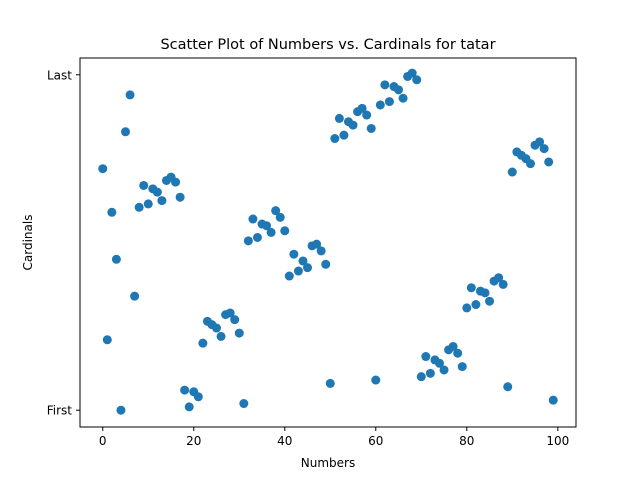 This screenshot has height=480, width=640. I want to click on x-tick-label: 80, so click(466, 441).